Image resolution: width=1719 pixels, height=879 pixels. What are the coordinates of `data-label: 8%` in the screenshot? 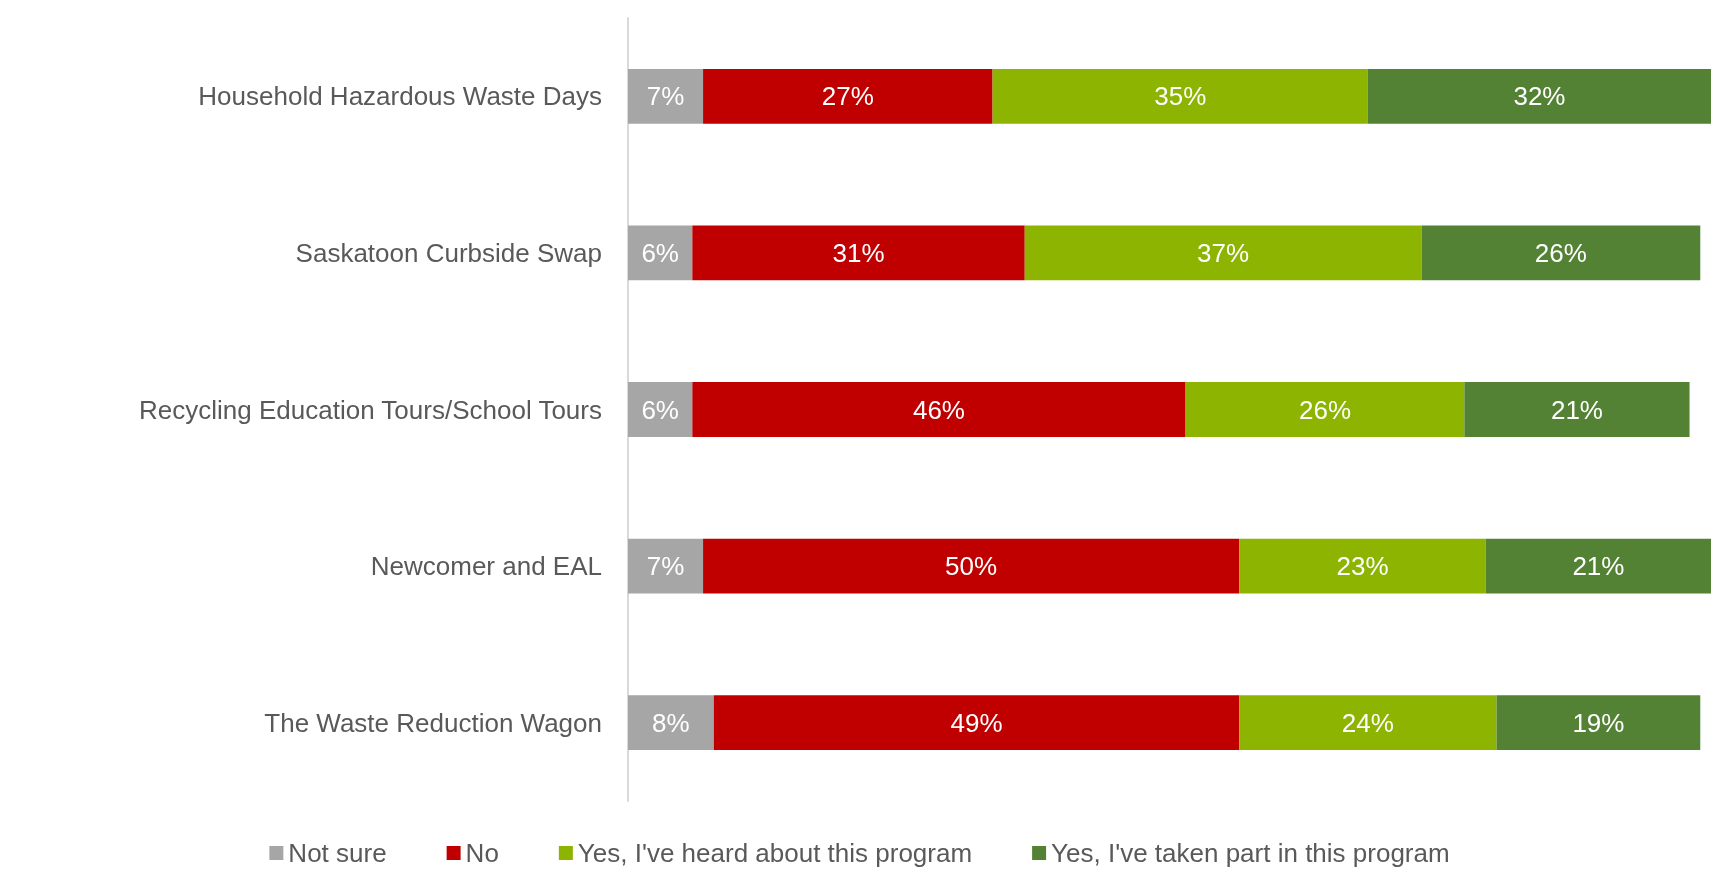 It's located at (671, 722).